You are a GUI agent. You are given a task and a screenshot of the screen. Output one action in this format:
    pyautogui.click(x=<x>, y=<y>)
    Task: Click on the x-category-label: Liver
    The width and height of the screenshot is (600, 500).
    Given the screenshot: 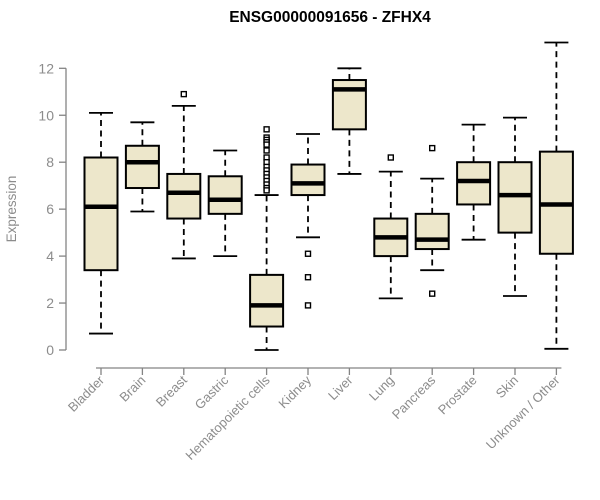 What is the action you would take?
    pyautogui.click(x=340, y=387)
    